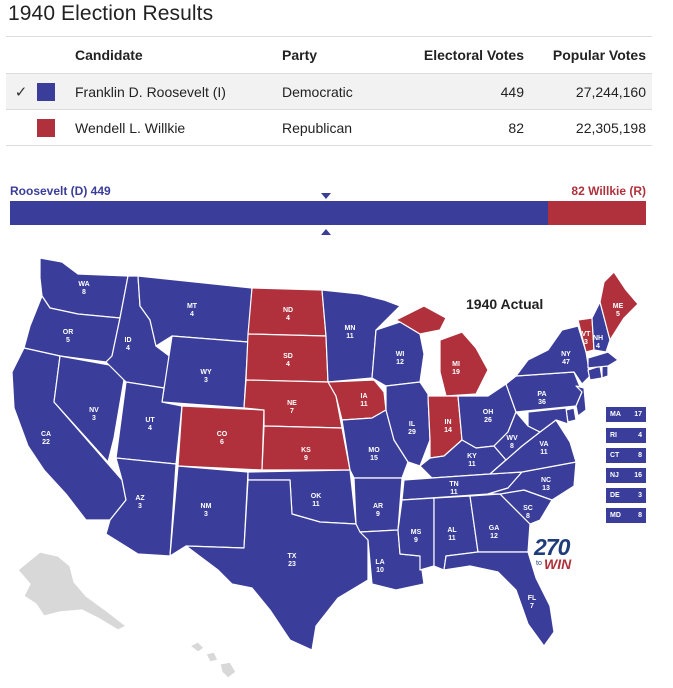 The image size is (673, 688). I want to click on state-ev-me: 5, so click(618, 314).